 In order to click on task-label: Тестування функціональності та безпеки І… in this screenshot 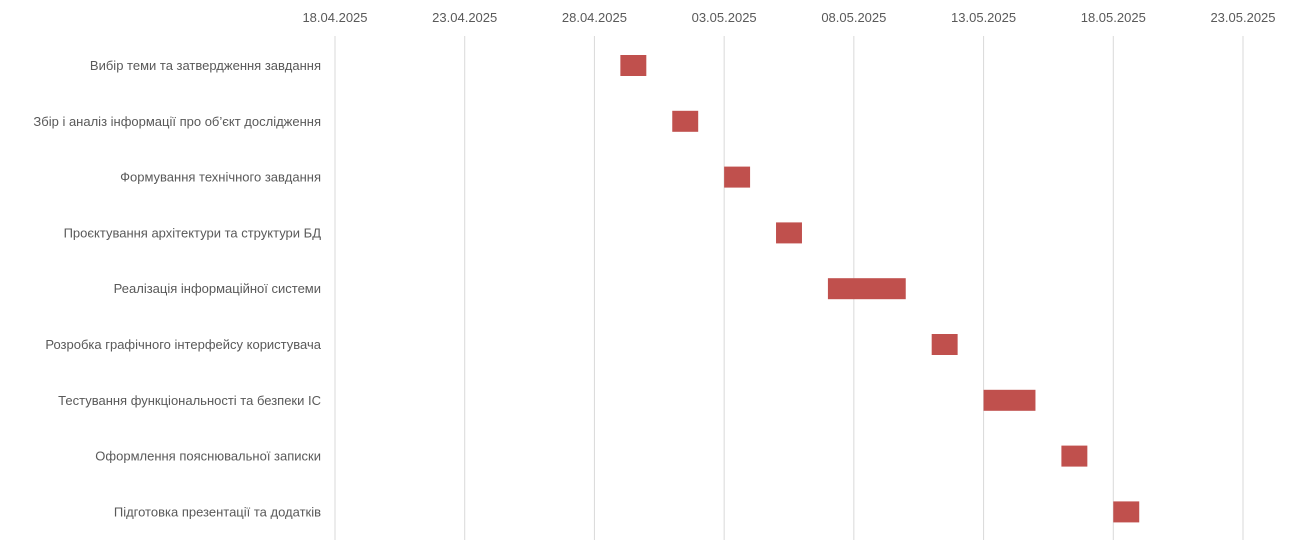, I will do `click(189, 400)`.